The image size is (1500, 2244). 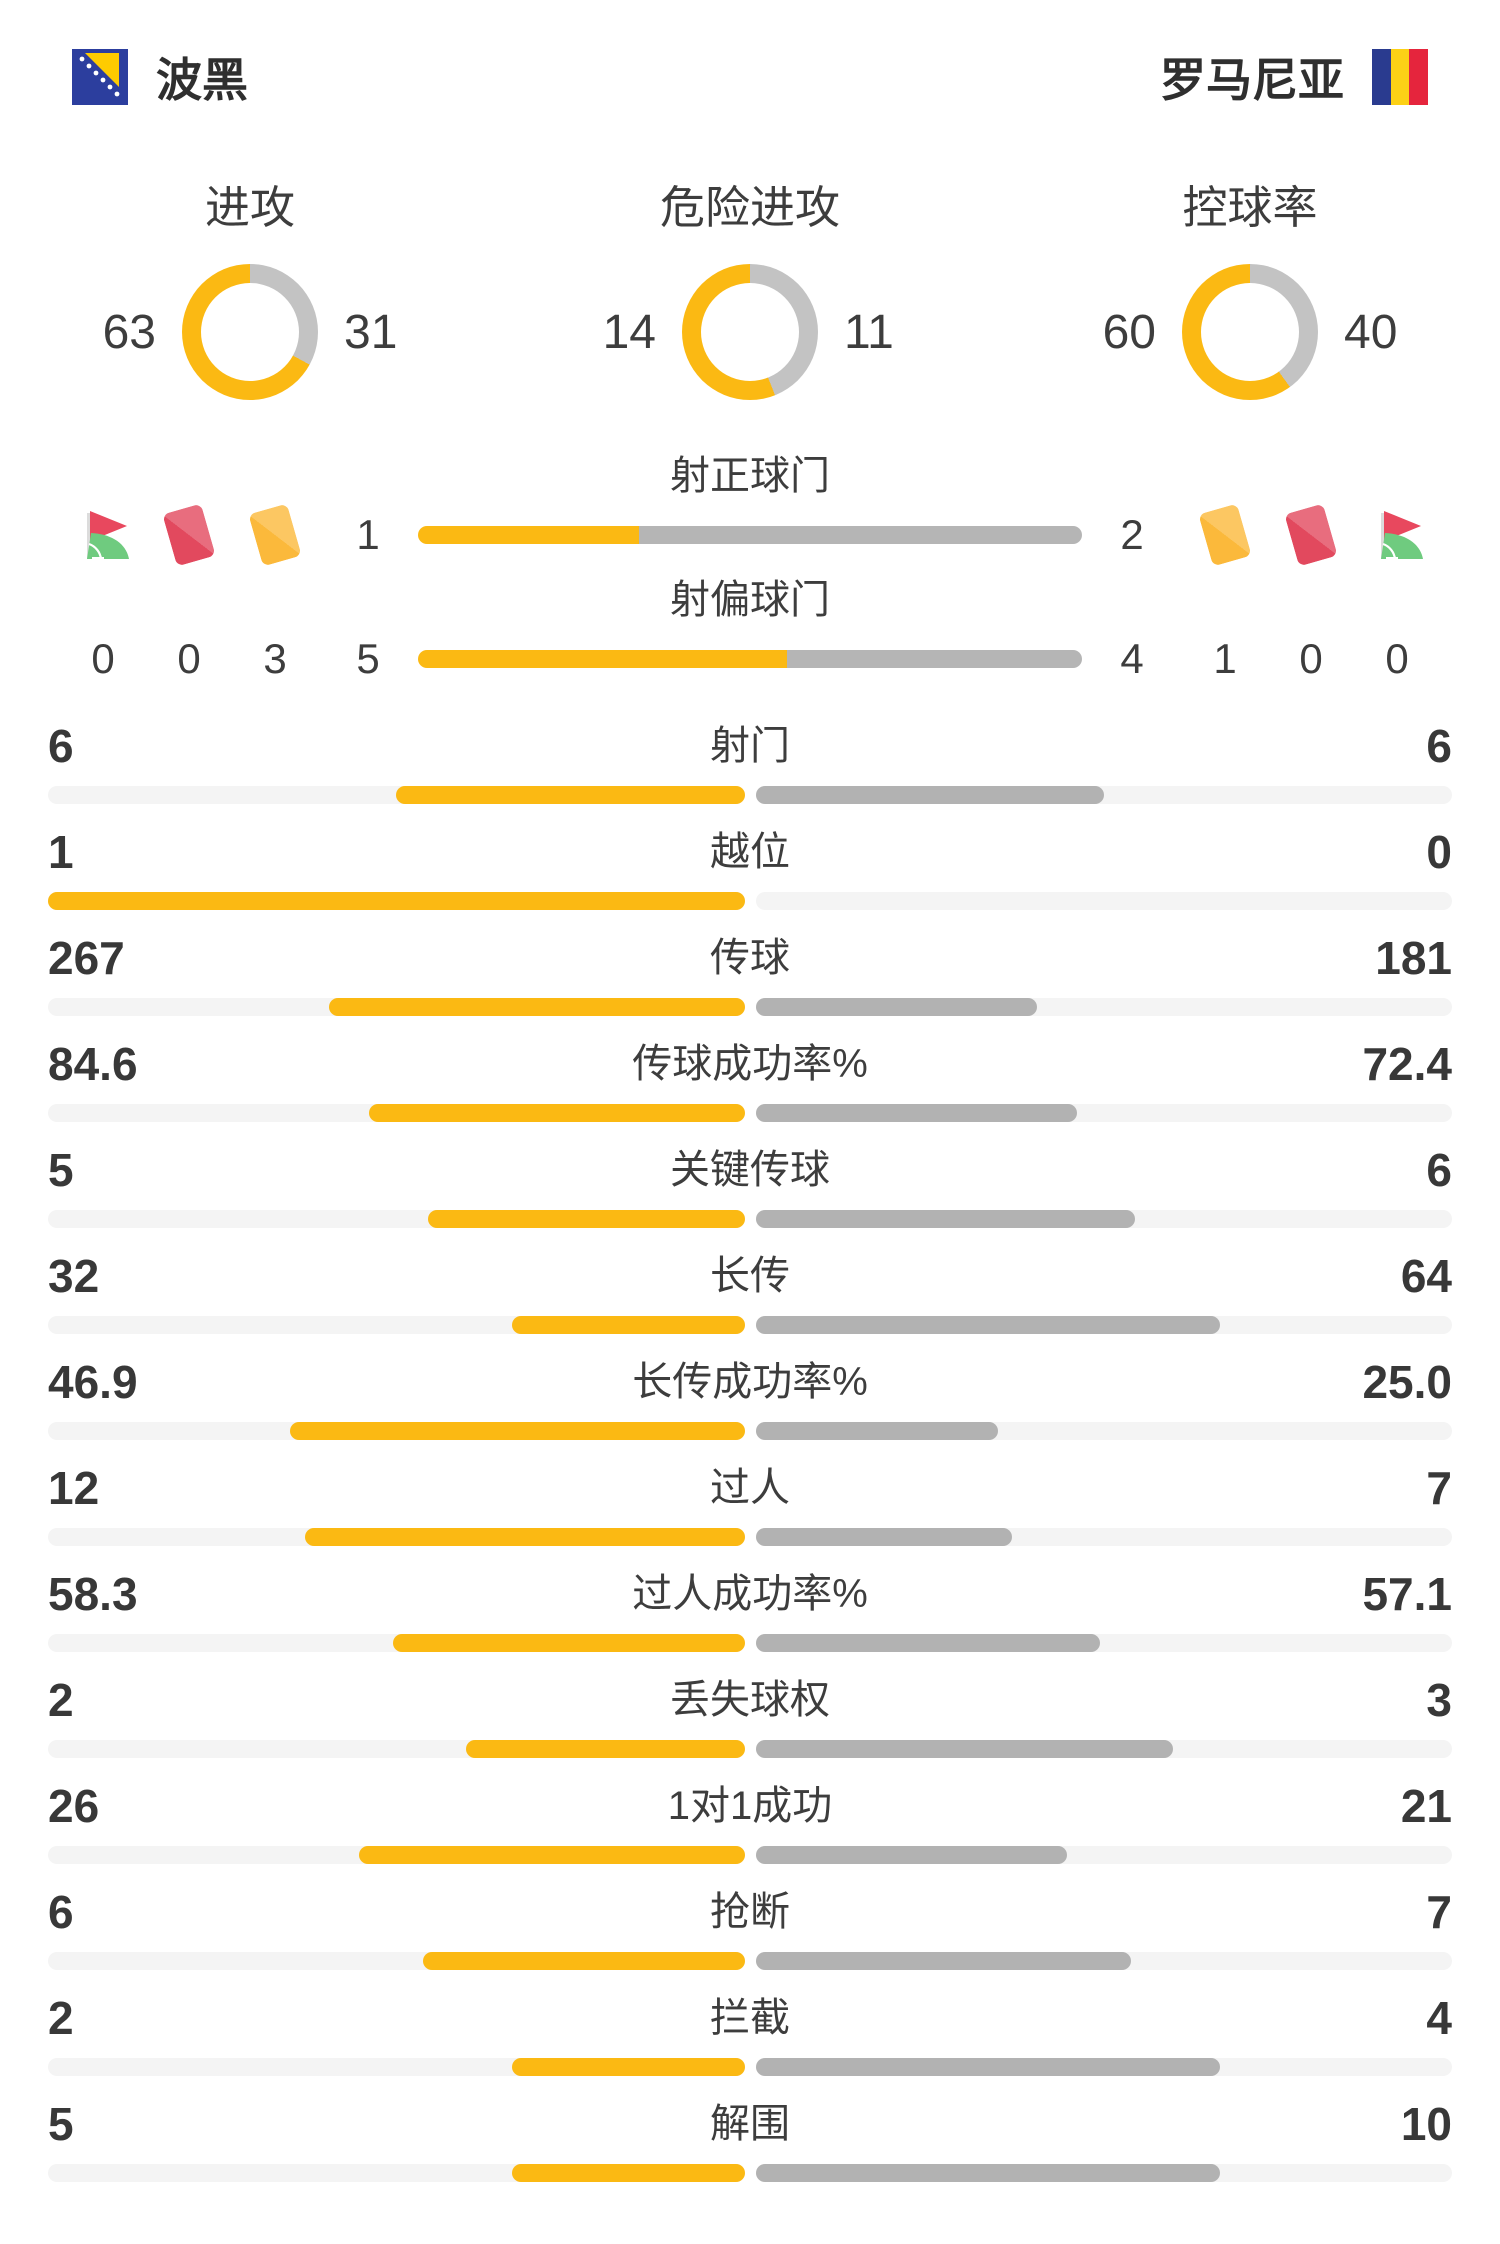 What do you see at coordinates (750, 958) in the screenshot?
I see `stat-label: 传球` at bounding box center [750, 958].